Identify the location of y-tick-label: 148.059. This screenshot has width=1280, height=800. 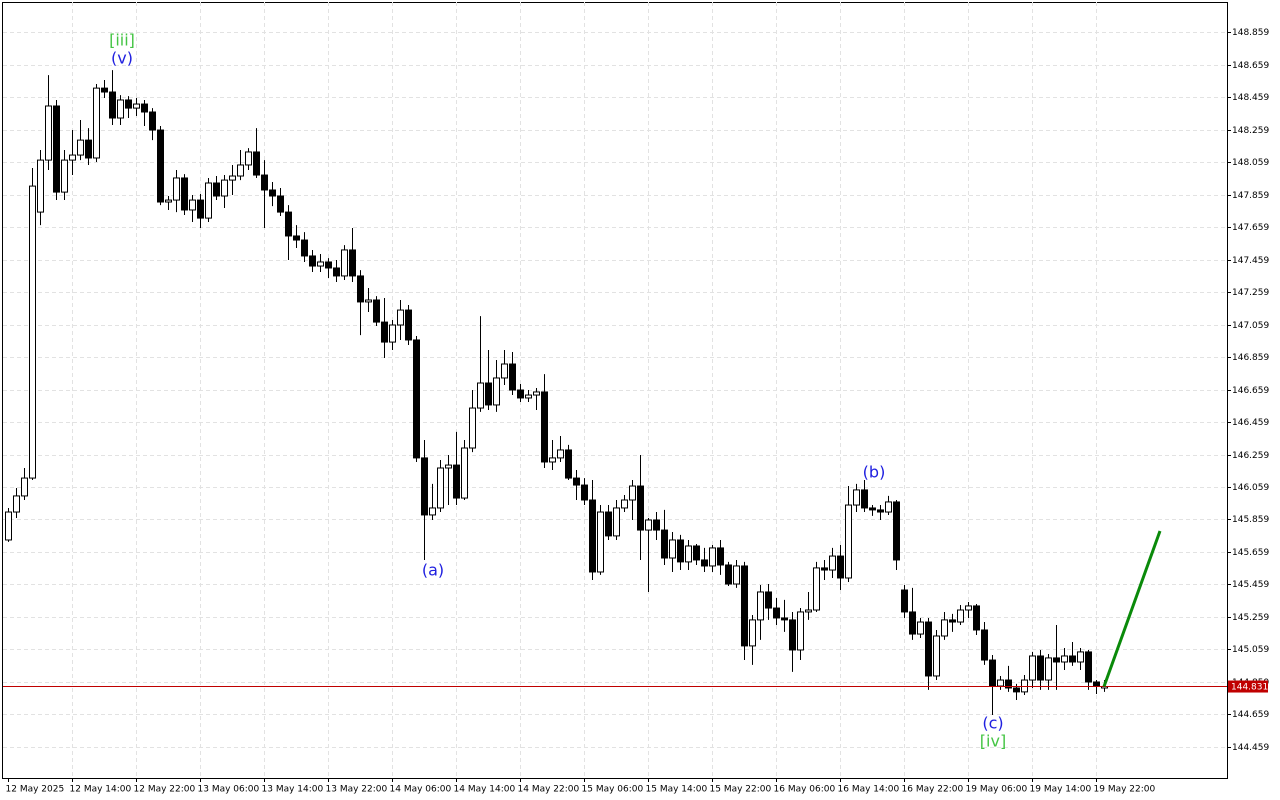
(1250, 163).